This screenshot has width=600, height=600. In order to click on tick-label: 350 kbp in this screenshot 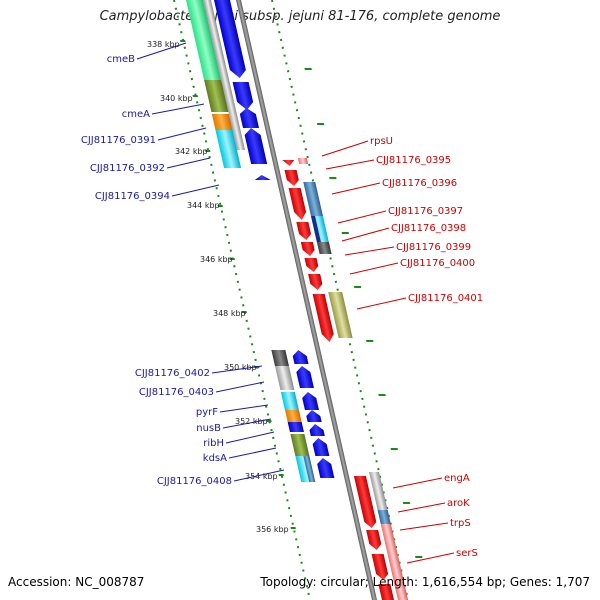, I will do `click(240, 367)`.